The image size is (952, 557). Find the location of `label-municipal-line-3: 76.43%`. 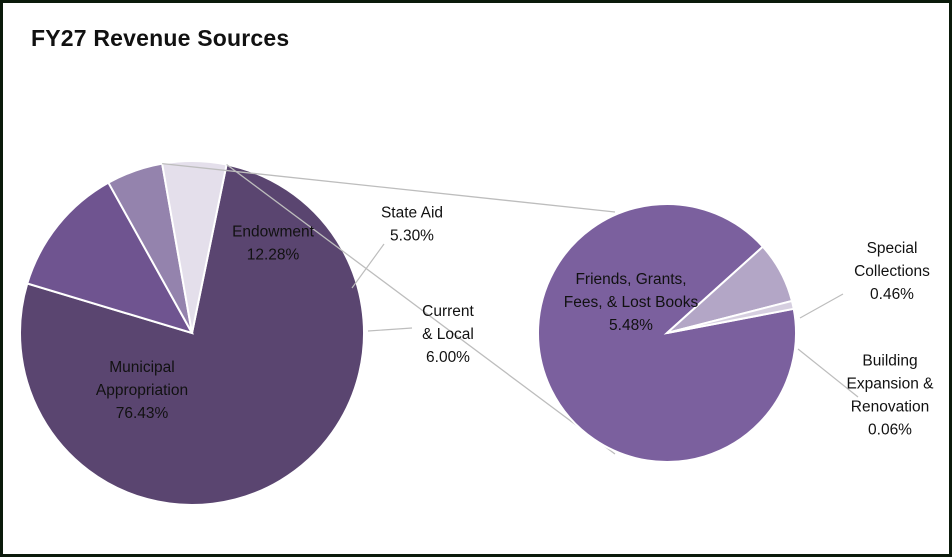

label-municipal-line-3: 76.43% is located at coordinates (142, 413).